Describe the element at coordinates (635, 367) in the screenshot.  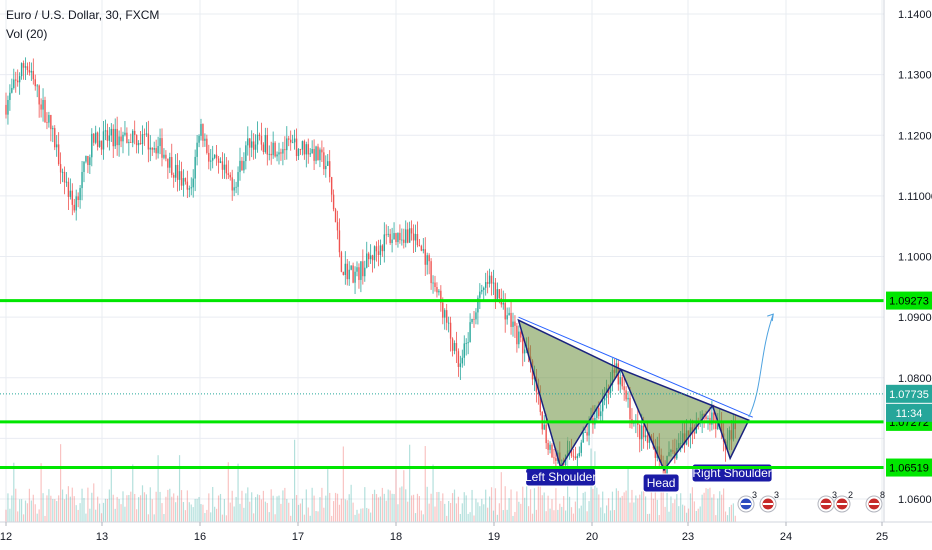
I see `neckline` at that location.